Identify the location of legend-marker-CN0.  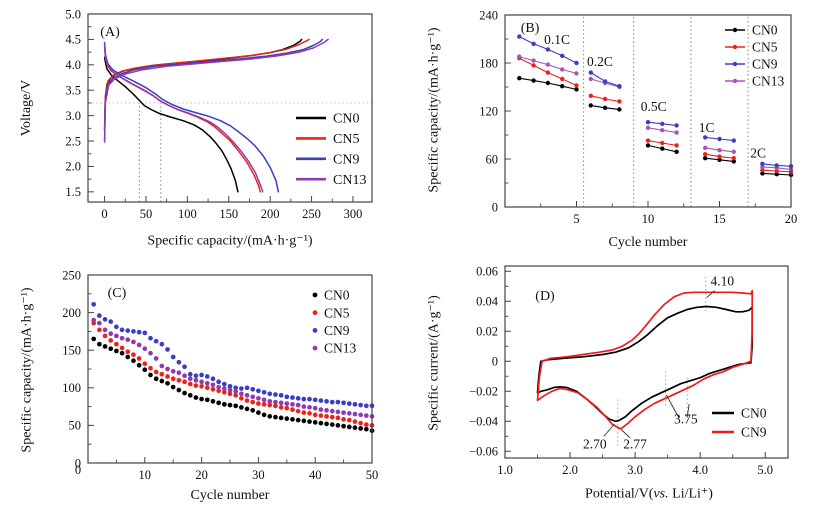
(315, 295).